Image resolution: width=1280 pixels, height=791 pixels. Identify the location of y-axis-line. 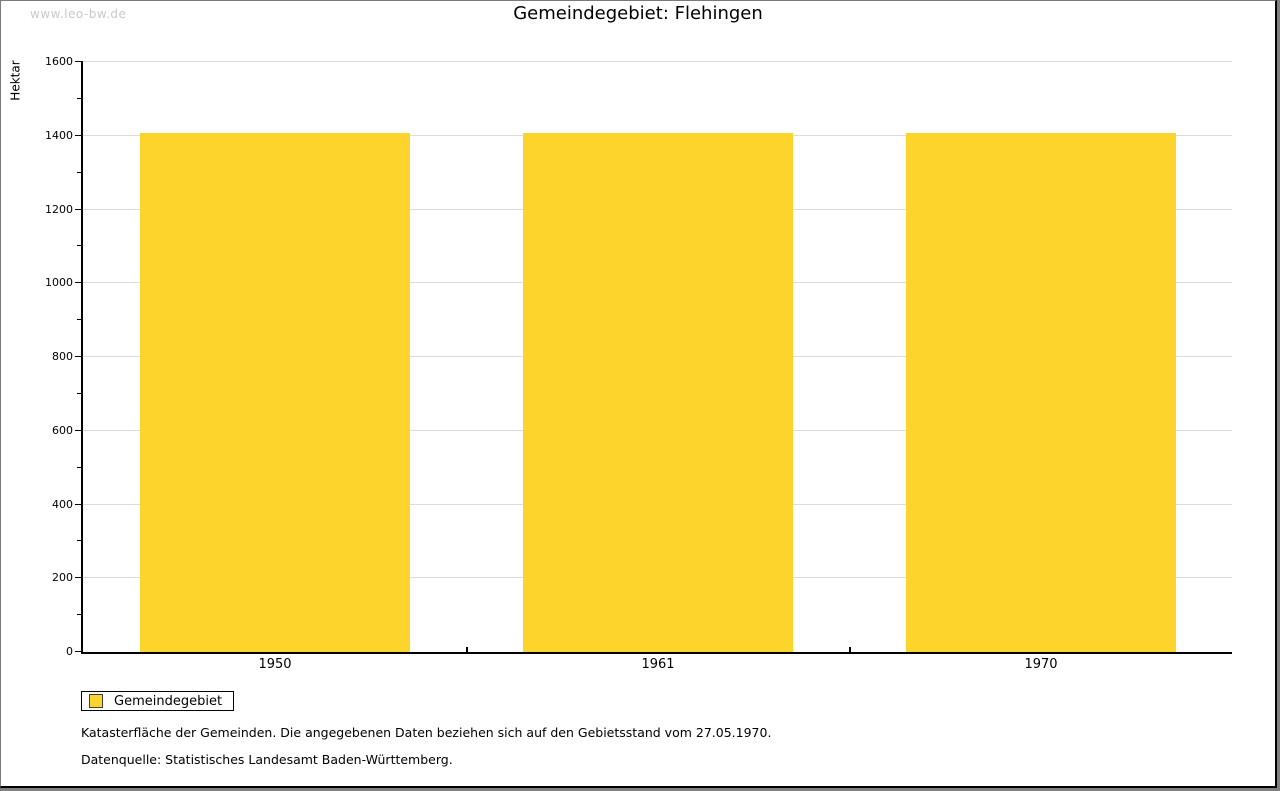
(82, 357).